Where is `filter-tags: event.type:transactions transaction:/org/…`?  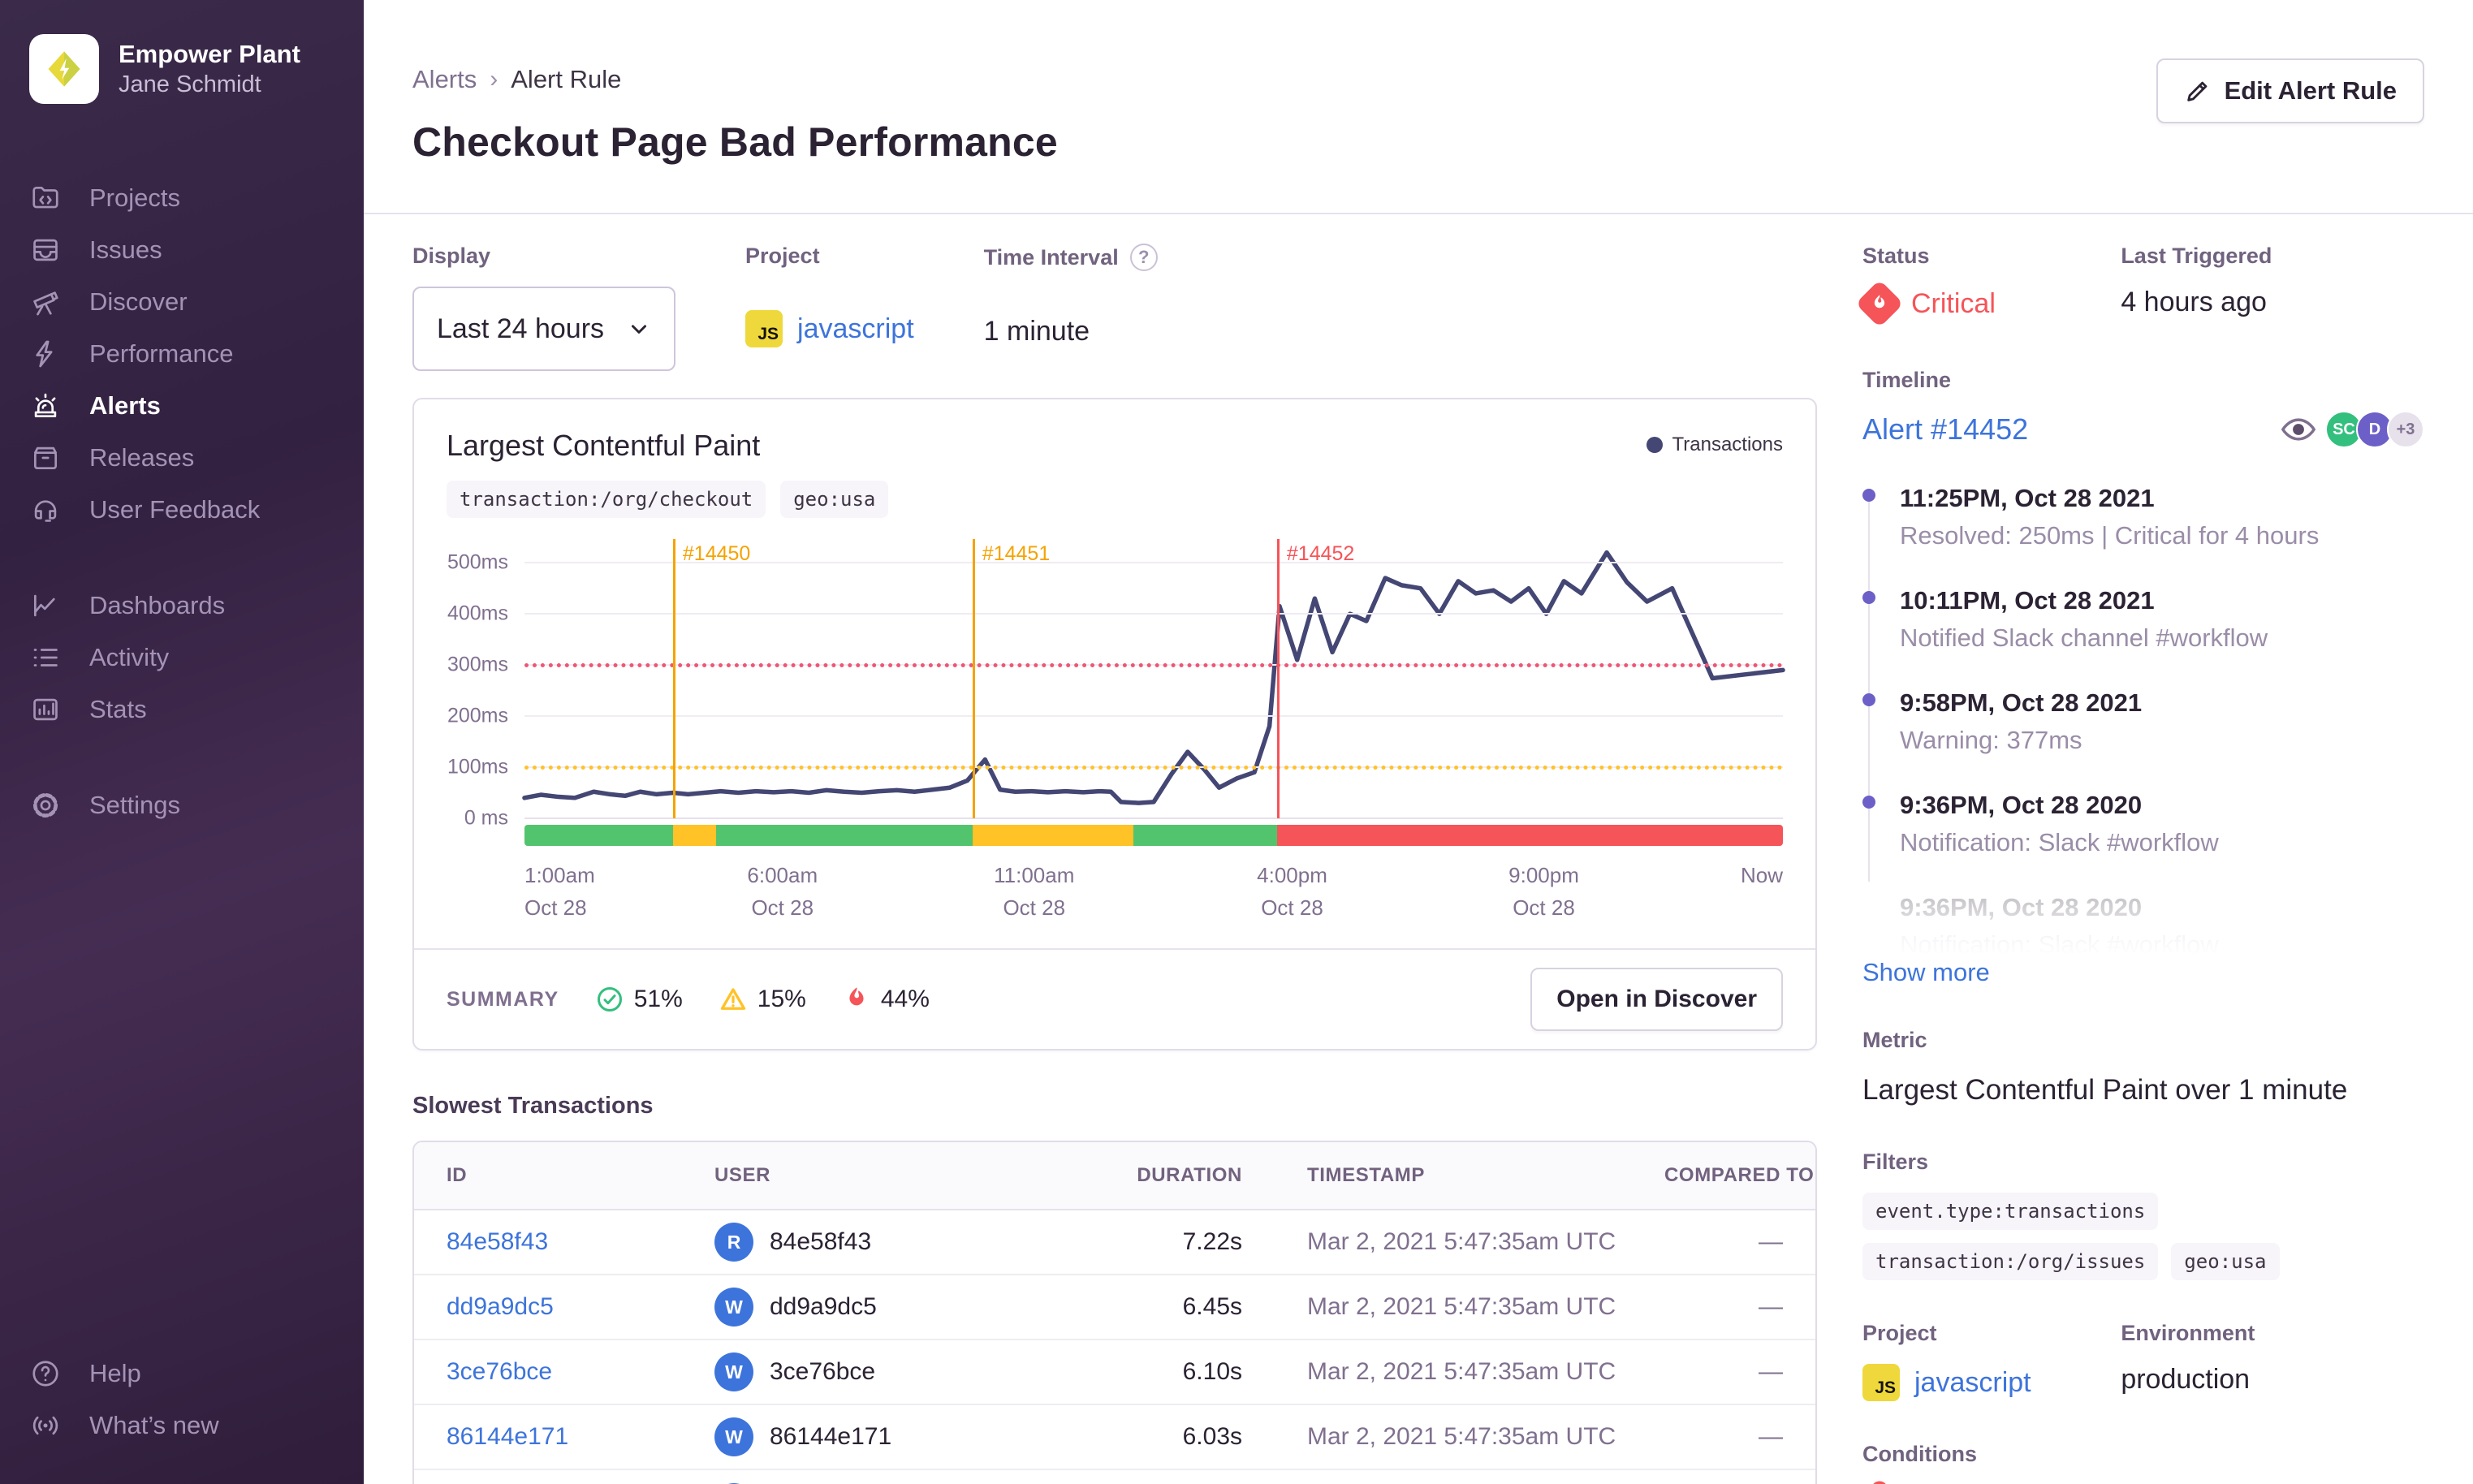 filter-tags: event.type:transactions transaction:/org/… is located at coordinates (2130, 1237).